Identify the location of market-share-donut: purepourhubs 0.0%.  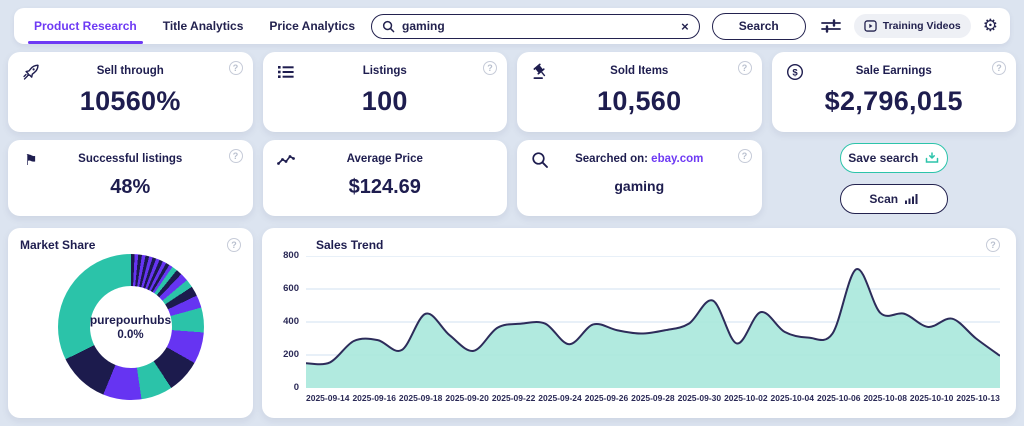
(130, 327).